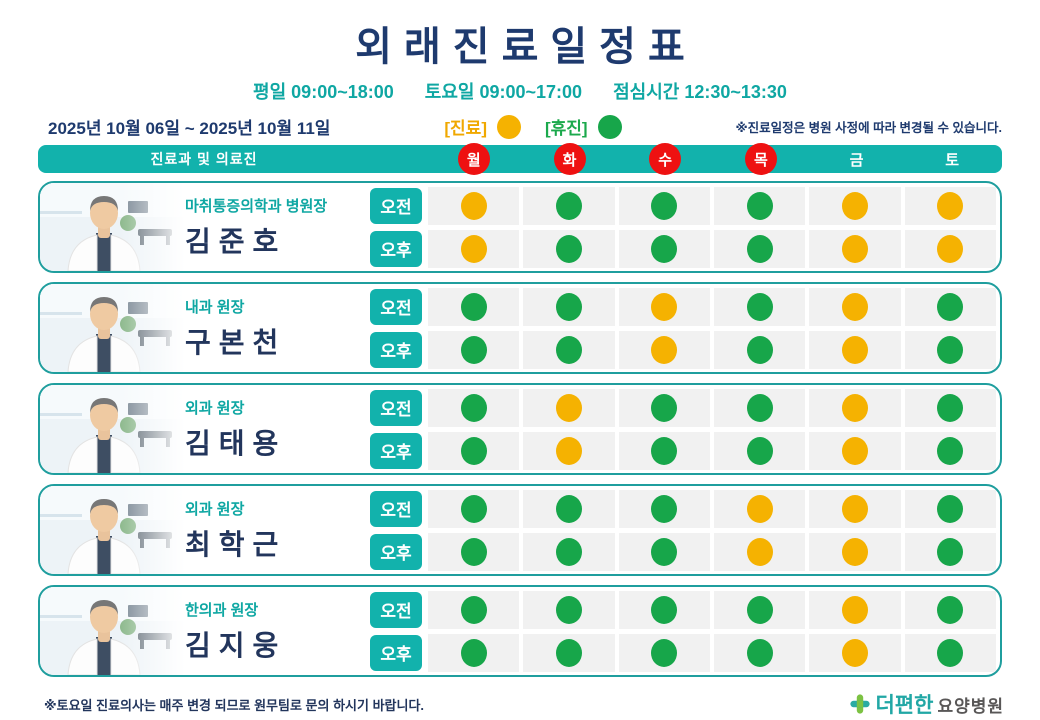 This screenshot has width=1040, height=720. Describe the element at coordinates (761, 159) in the screenshot. I see `day-header-thu: 목` at that location.